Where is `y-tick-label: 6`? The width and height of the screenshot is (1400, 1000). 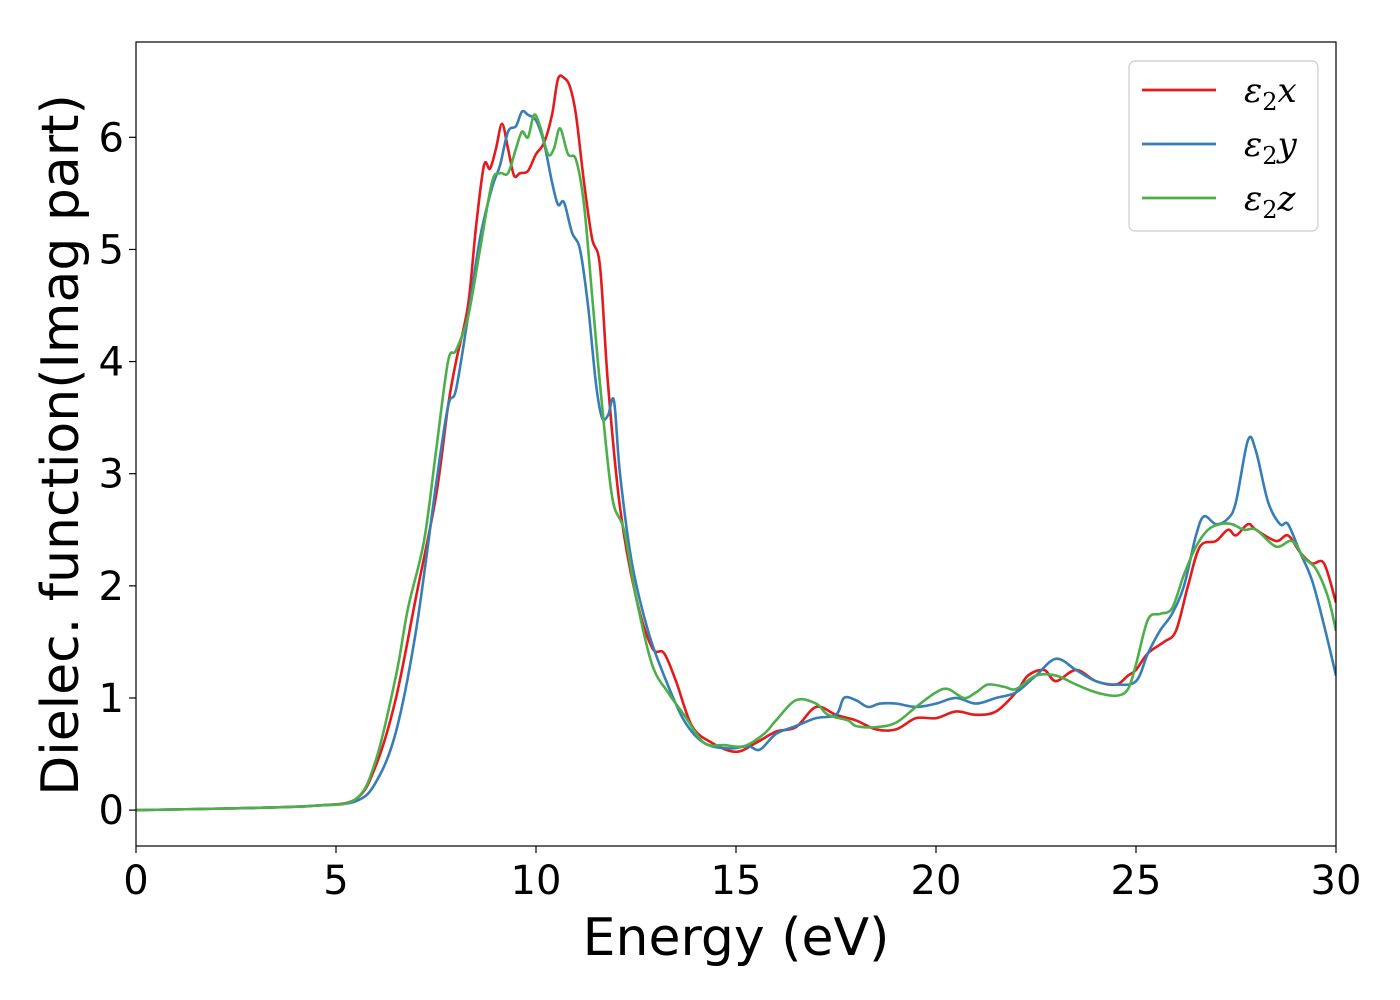
y-tick-label: 6 is located at coordinates (111, 138).